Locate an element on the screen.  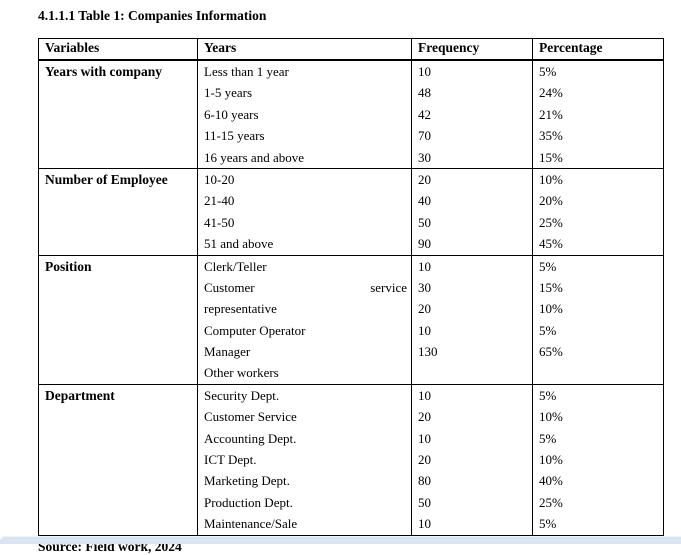
years-value: 41-50 is located at coordinates (219, 222).